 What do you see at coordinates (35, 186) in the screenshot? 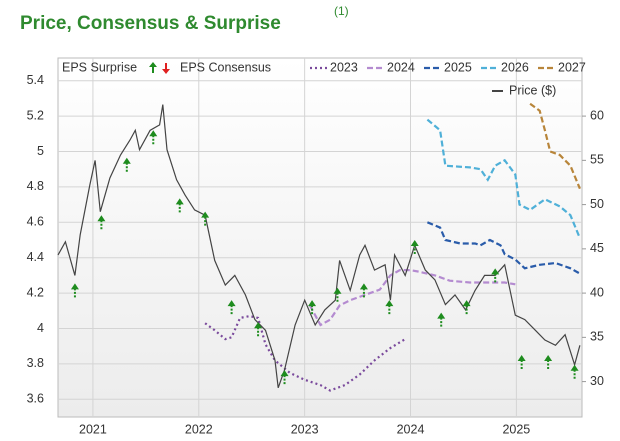
I see `y-tick-label: 4.8` at bounding box center [35, 186].